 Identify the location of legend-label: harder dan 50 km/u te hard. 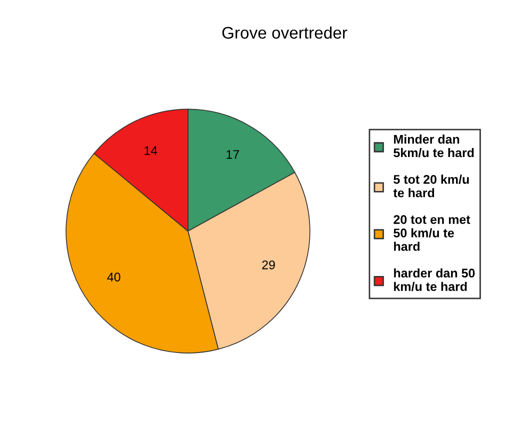
(434, 280).